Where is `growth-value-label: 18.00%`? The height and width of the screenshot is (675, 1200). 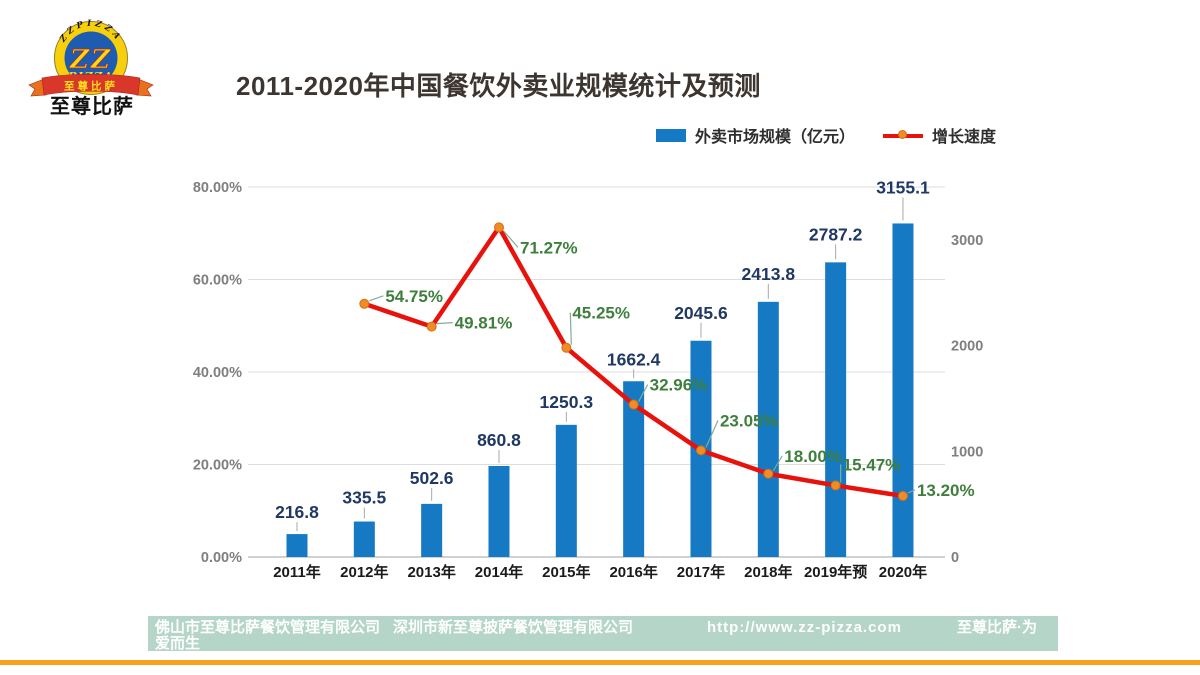
growth-value-label: 18.00% is located at coordinates (813, 456).